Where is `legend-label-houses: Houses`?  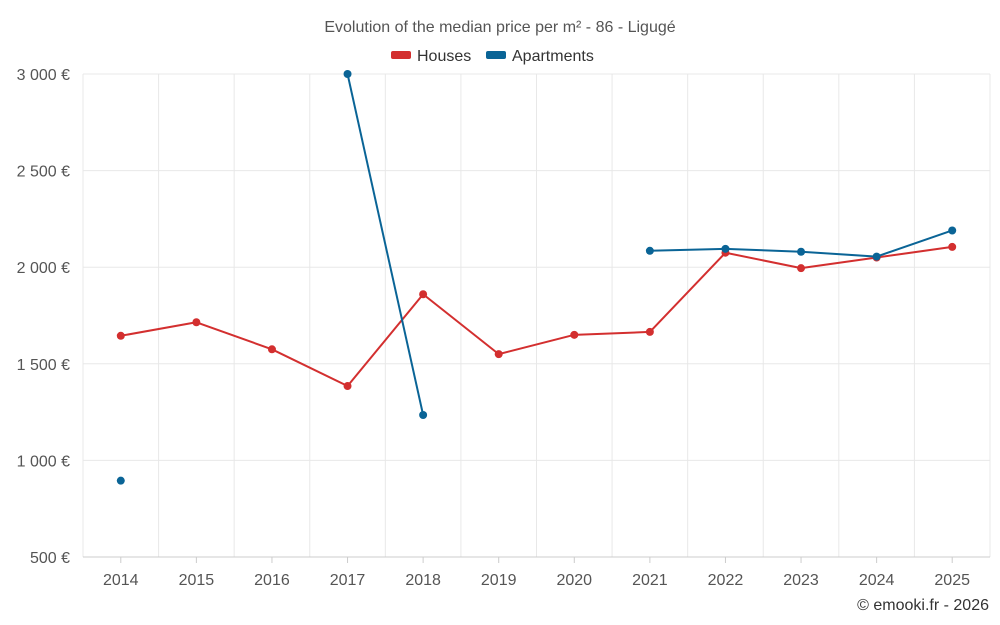
legend-label-houses: Houses is located at coordinates (444, 56).